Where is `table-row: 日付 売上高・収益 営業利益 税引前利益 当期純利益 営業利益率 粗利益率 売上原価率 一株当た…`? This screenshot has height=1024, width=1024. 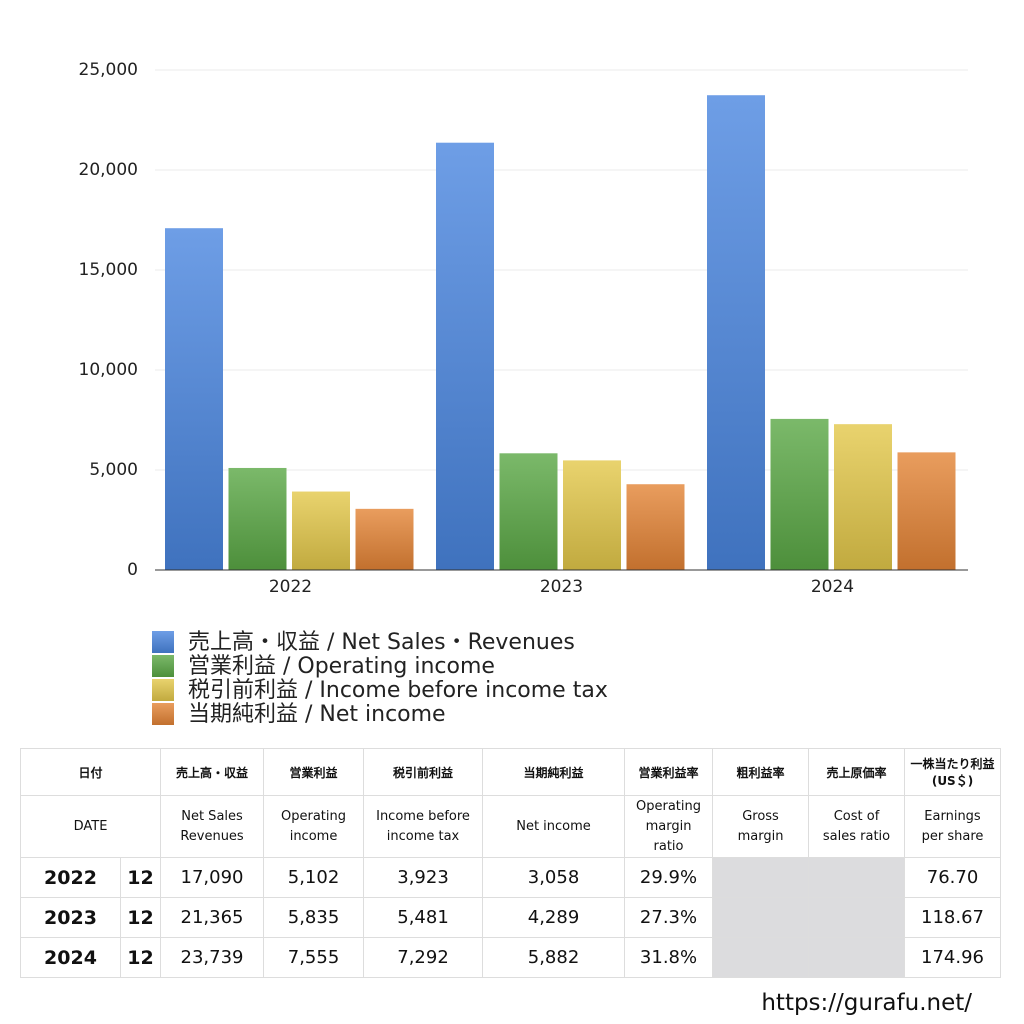 table-row: 日付 売上高・収益 営業利益 税引前利益 当期純利益 営業利益率 粗利益率 売上原価率 一株当た… is located at coordinates (510, 772).